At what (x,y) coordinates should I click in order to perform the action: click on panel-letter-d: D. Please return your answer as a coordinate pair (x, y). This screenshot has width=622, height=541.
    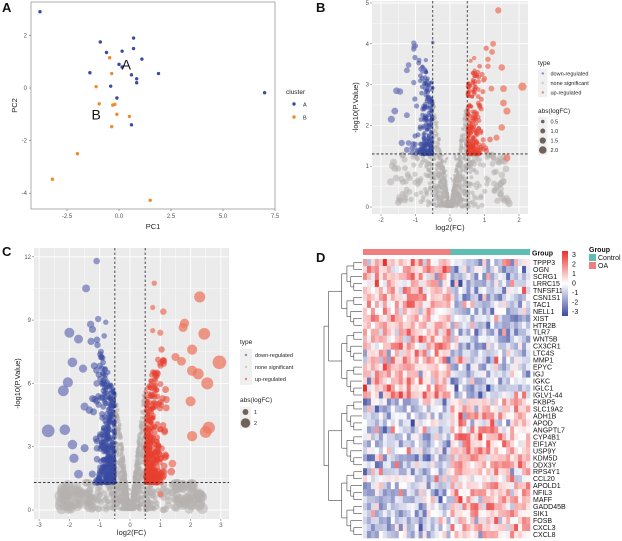
    Looking at the image, I should click on (320, 257).